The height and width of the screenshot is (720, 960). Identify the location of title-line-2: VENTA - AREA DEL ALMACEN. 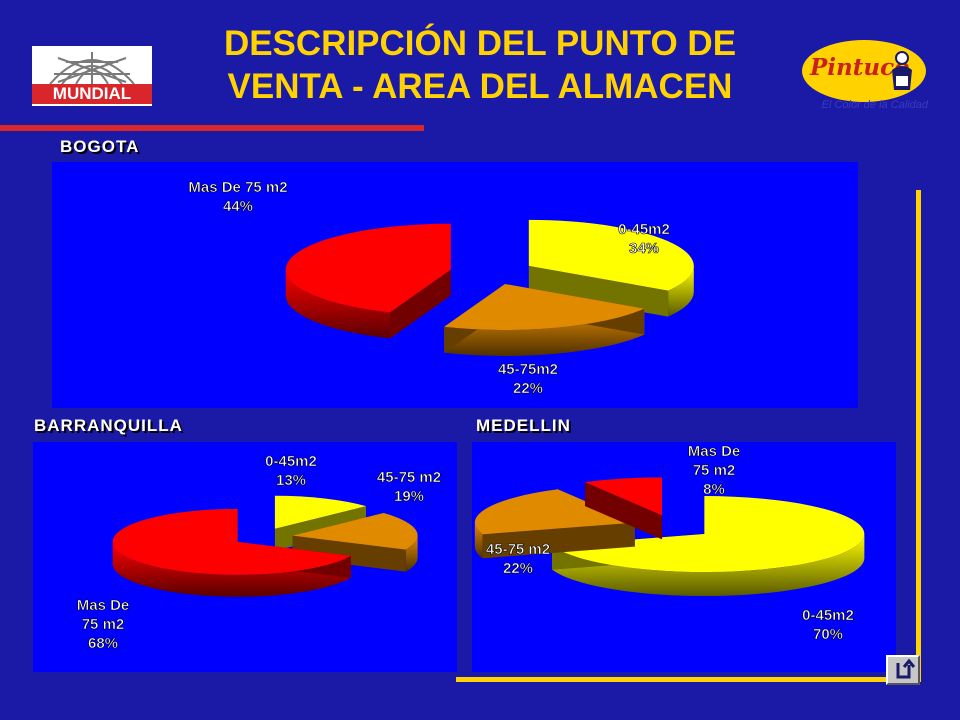
(480, 86).